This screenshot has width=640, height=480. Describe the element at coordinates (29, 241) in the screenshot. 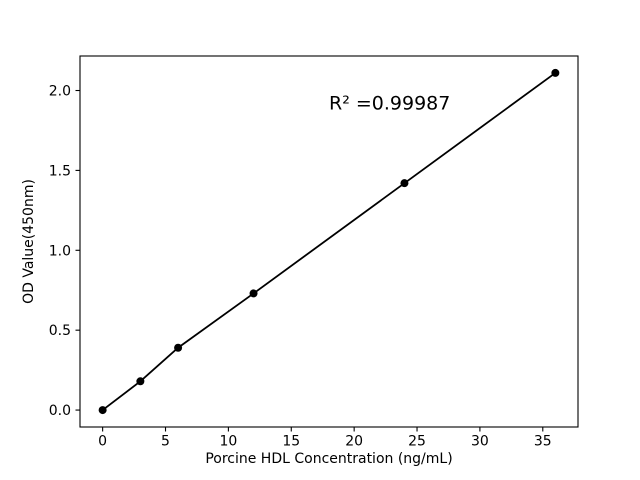

I see `y-axis-label: OD Value(450nm)` at that location.